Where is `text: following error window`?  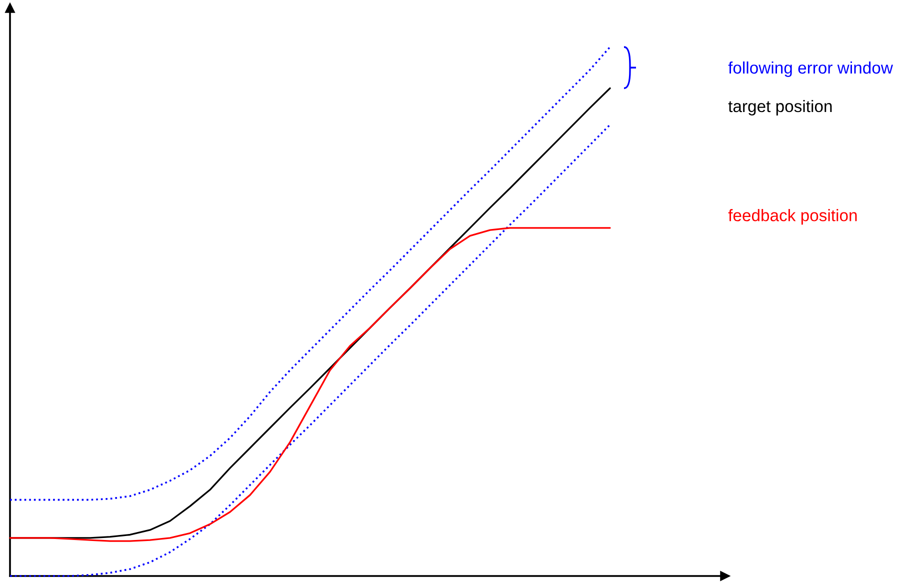 text: following error window is located at coordinates (810, 69).